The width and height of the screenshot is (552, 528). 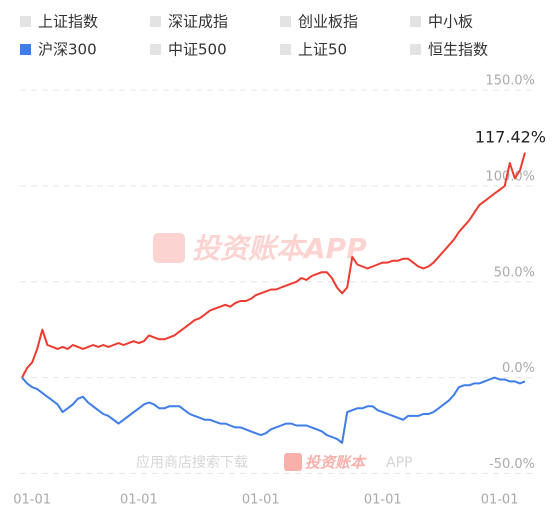 What do you see at coordinates (279, 248) in the screenshot?
I see `watermark-text: 投资账本APP` at bounding box center [279, 248].